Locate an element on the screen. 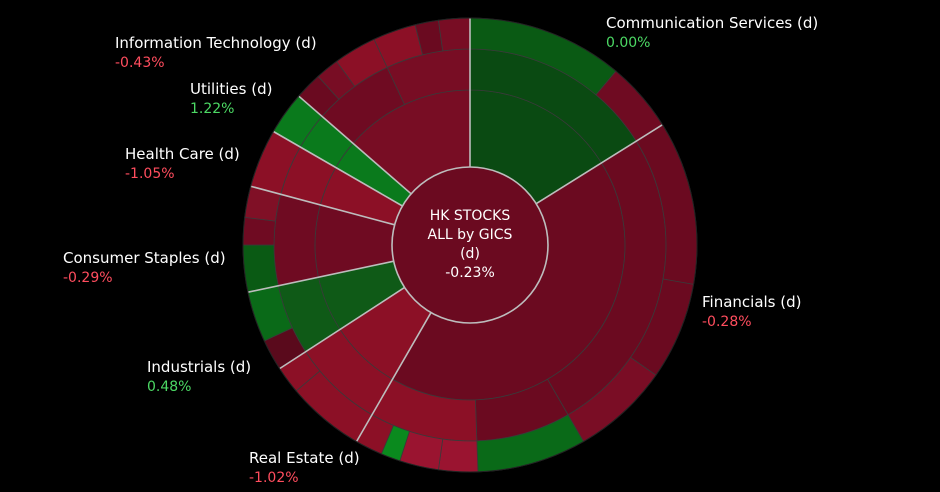 The width and height of the screenshot is (940, 492). center-disc is located at coordinates (470, 245).